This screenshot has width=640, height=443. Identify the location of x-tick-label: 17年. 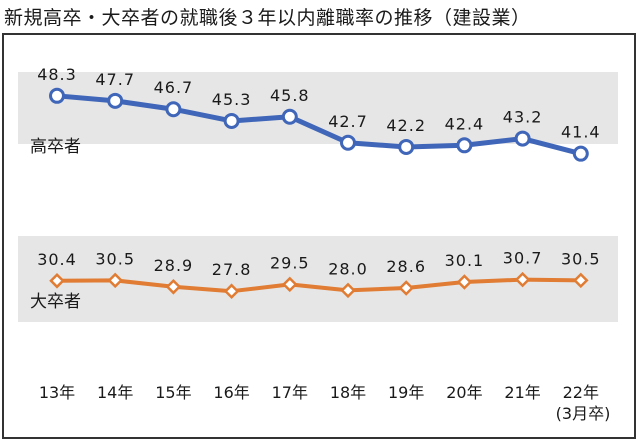
(290, 392).